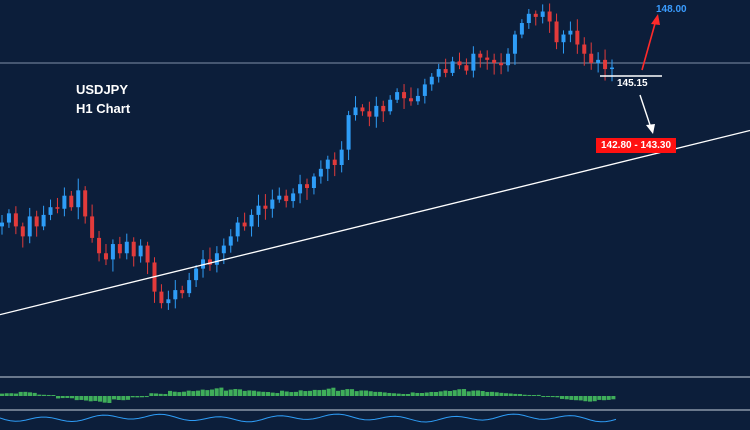 Image resolution: width=750 pixels, height=430 pixels. I want to click on arrow-up, so click(649, 45).